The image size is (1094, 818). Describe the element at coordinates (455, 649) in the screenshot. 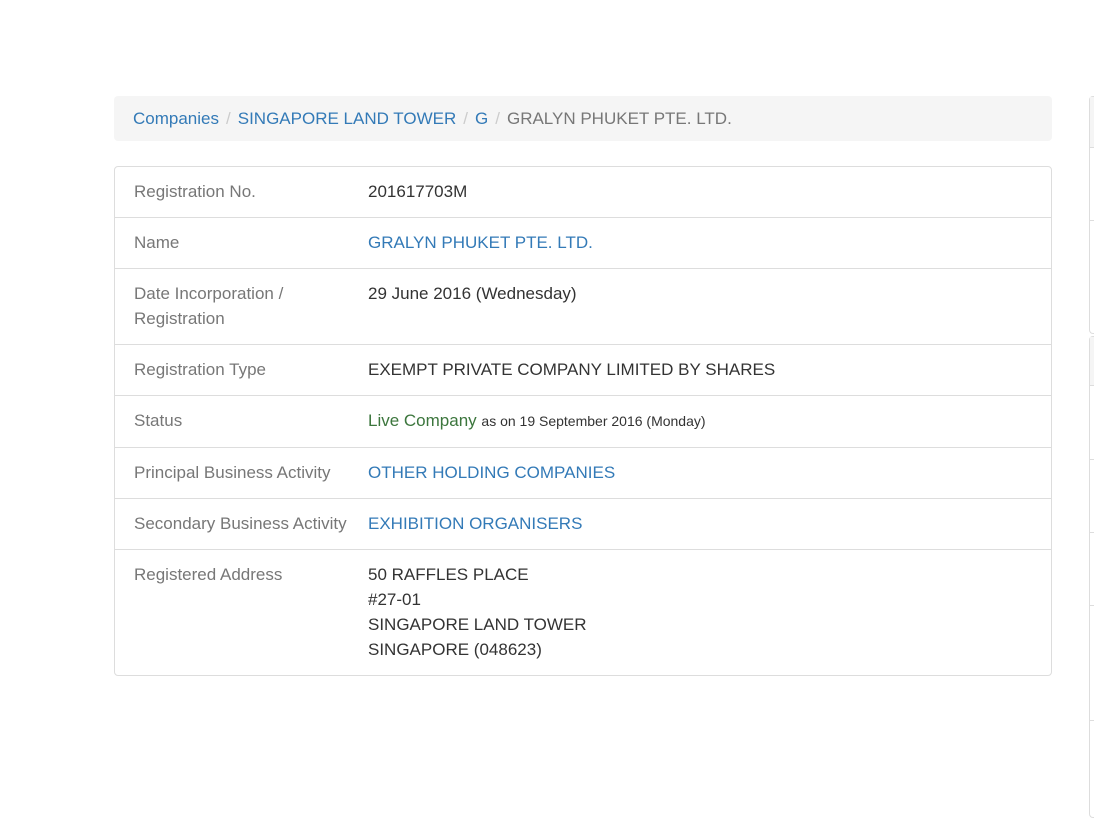

I see `address-line: SINGAPORE (048623)` at that location.